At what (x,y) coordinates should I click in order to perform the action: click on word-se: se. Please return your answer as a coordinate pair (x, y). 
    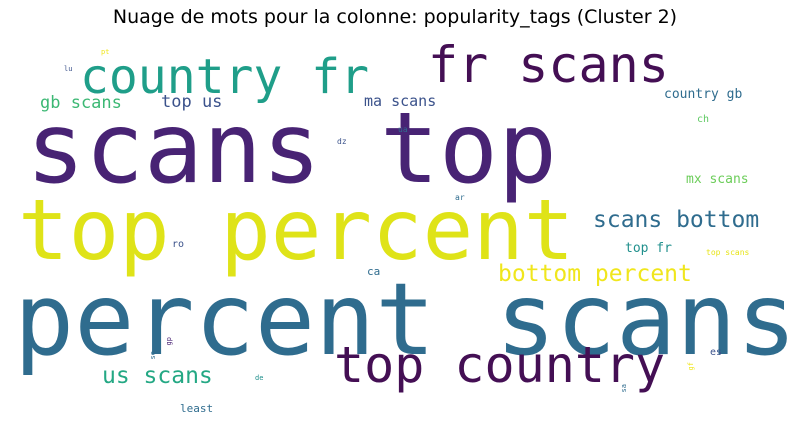
    Looking at the image, I should click on (153, 355).